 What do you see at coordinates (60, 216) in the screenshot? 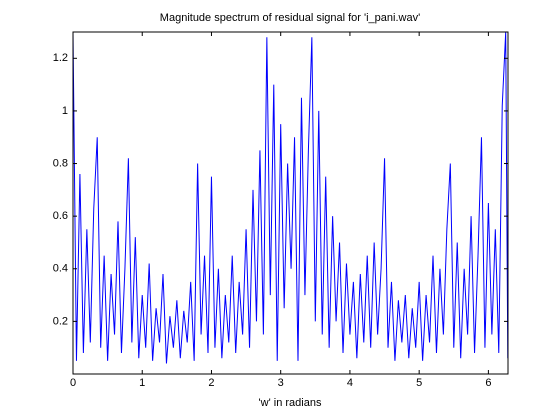
I see `y-tick-label: 0.6` at bounding box center [60, 216].